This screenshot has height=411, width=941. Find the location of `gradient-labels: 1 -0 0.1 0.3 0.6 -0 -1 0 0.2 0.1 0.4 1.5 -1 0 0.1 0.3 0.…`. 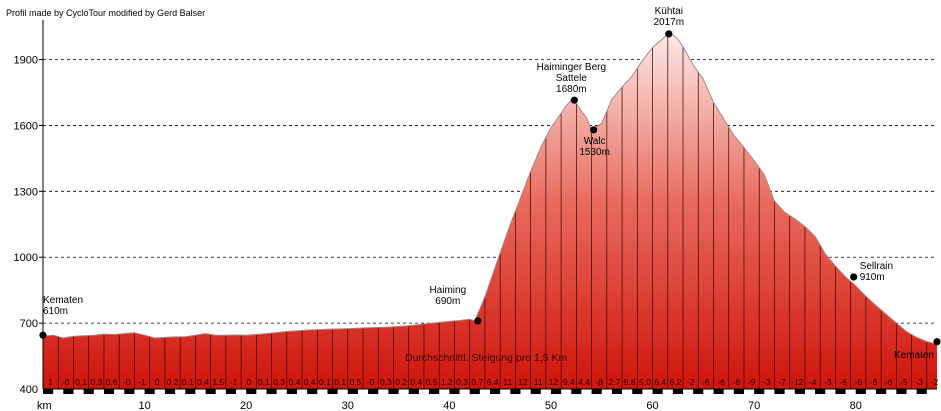

gradient-labels: 1 -0 0.1 0.3 0.6 -0 -1 0 0.2 0.1 0.4 1.5 -1 0 0.1 0.3 0.… is located at coordinates (493, 382).